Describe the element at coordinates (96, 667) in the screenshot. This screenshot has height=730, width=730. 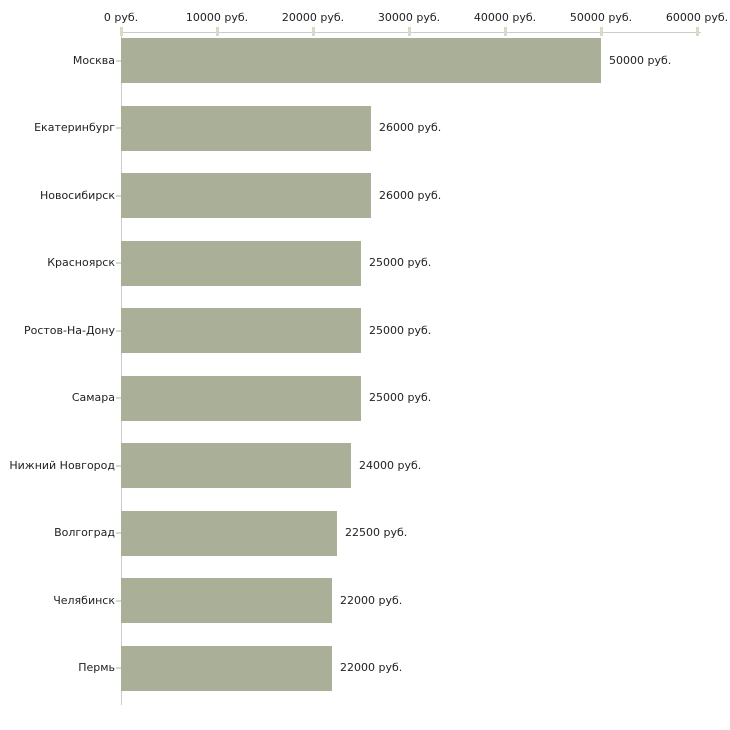
I see `category-label: Пермь` at that location.